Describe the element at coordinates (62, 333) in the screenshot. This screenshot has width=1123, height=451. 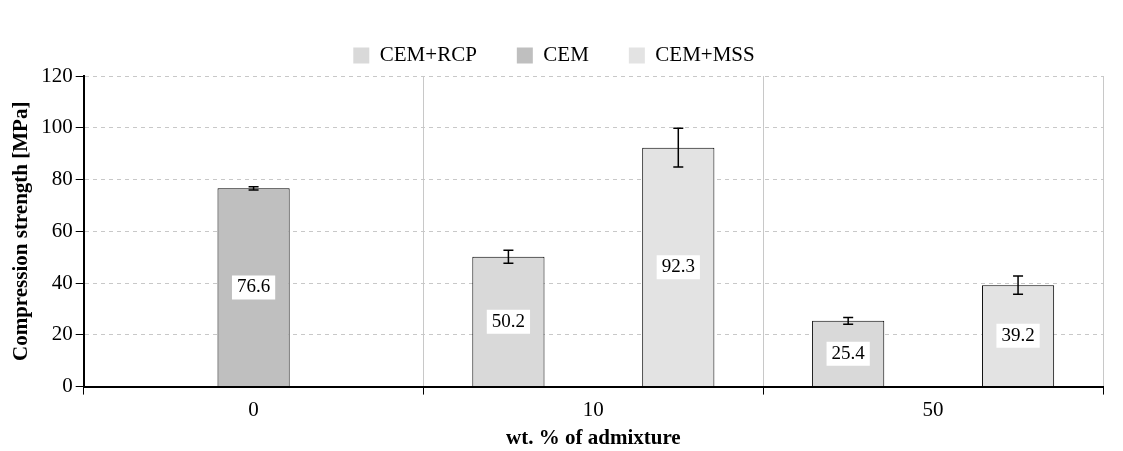
I see `y-tick-label: 20` at that location.